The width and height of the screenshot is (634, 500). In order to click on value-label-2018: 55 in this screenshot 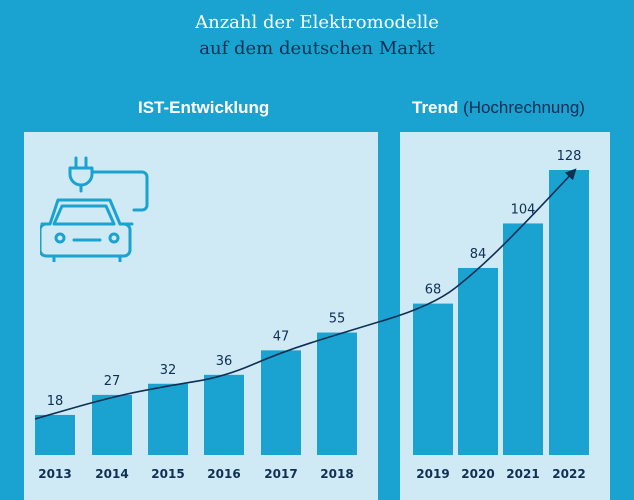, I will do `click(337, 319)`.